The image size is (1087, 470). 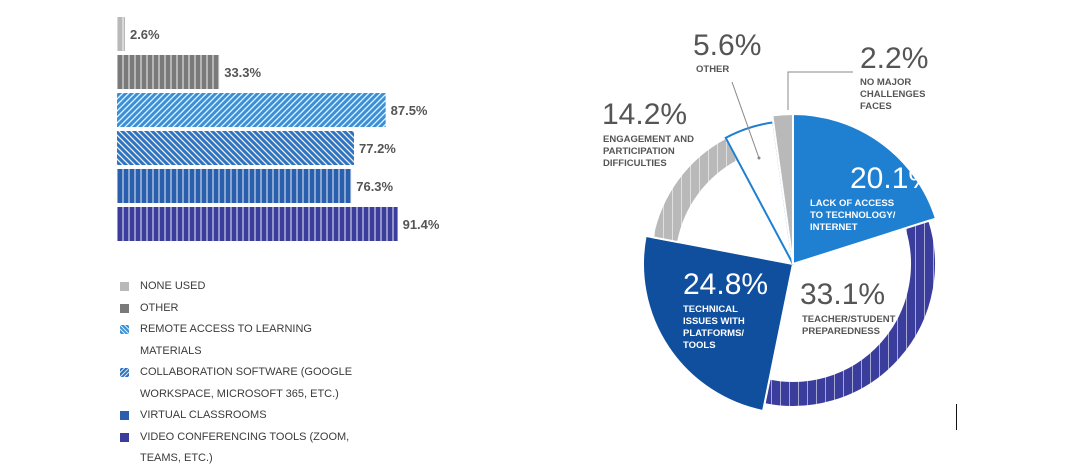 I want to click on legend-label: VIRTUAL CLASSROOMS, so click(x=203, y=415).